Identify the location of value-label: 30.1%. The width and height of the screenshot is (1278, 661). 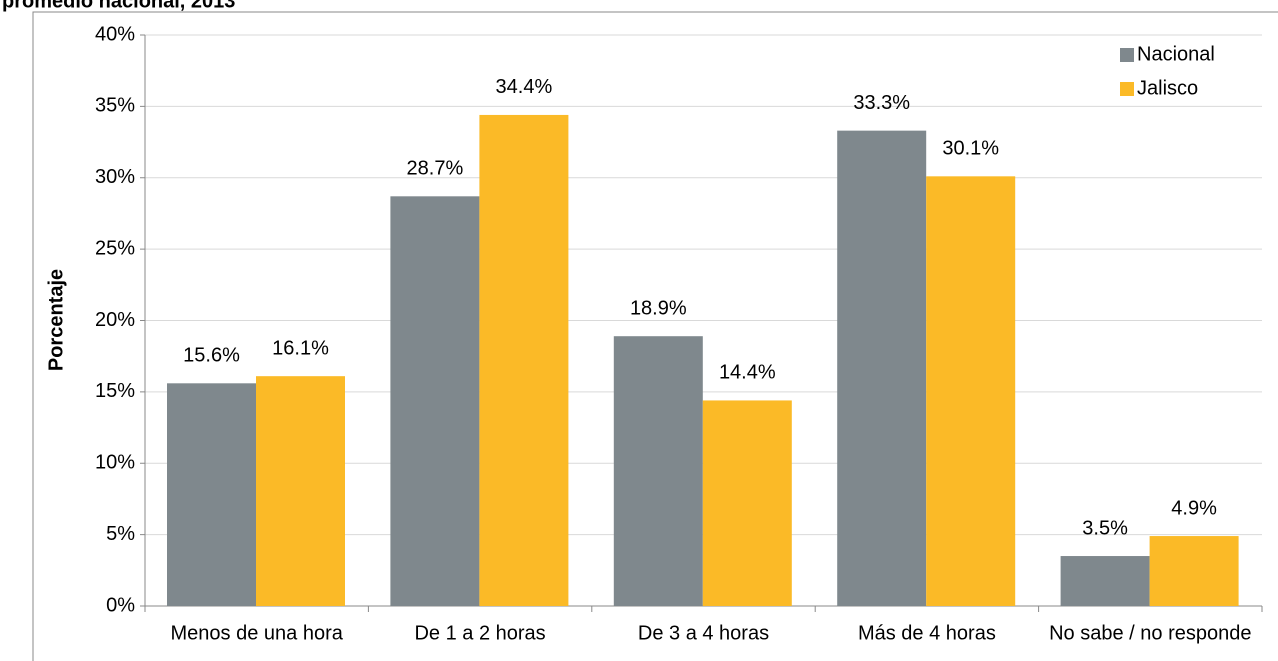
(970, 149).